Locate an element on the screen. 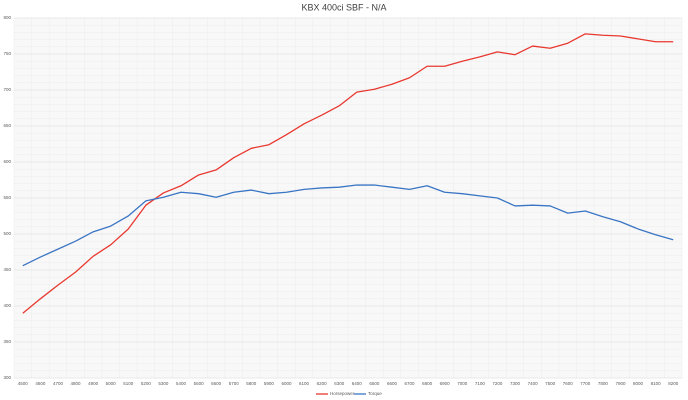 The height and width of the screenshot is (400, 688). x-tick-label: 4900 is located at coordinates (93, 383).